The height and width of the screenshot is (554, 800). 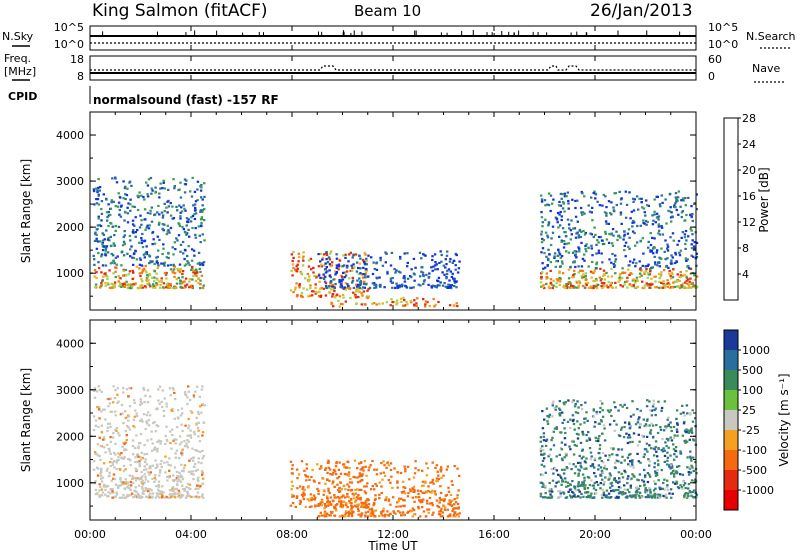 I want to click on colorbar-swatch, so click(x=731, y=440).